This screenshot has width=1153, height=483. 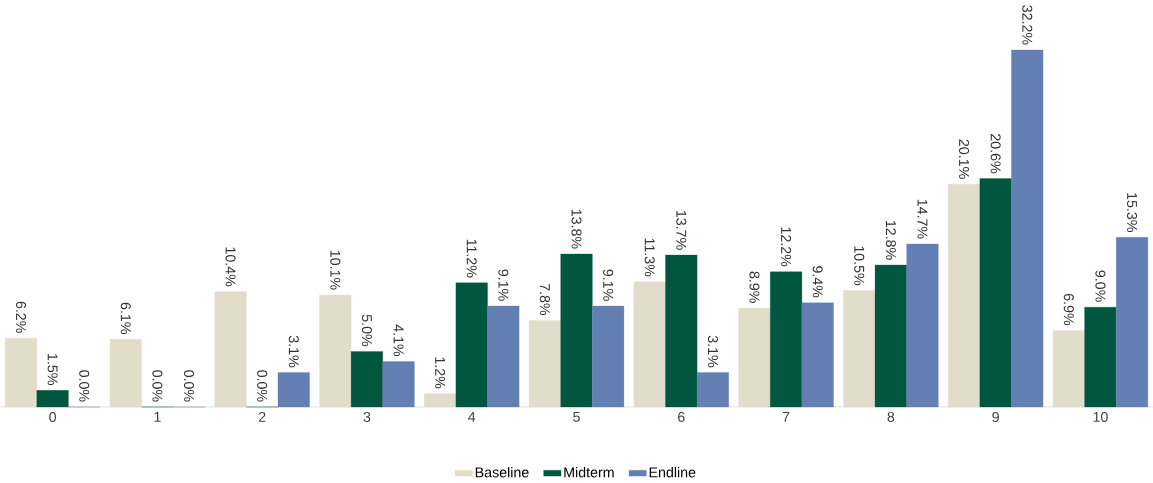 I want to click on data-label: 20.1%, so click(x=964, y=159).